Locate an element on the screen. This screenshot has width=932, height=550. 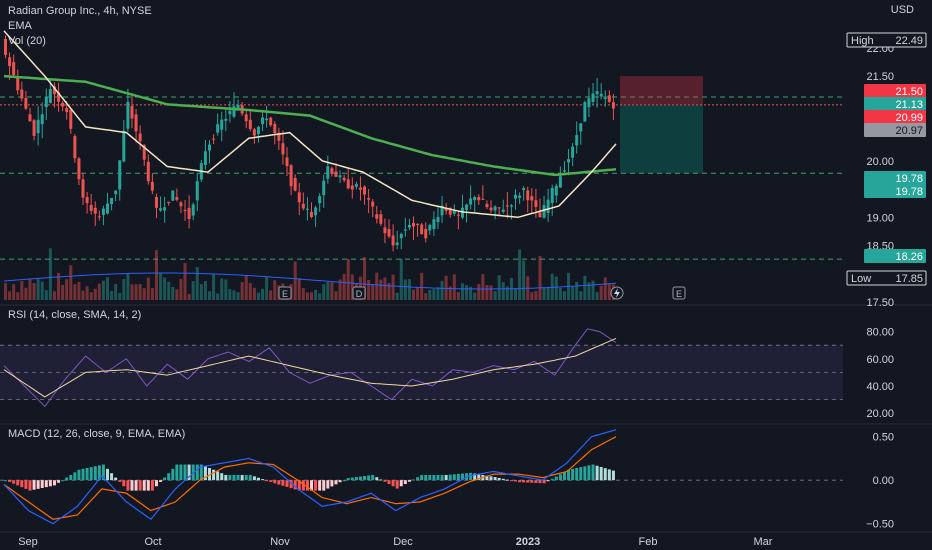
macd-legend: MACD (12, 26, close, 9, EMA, EMA) is located at coordinates (97, 434).